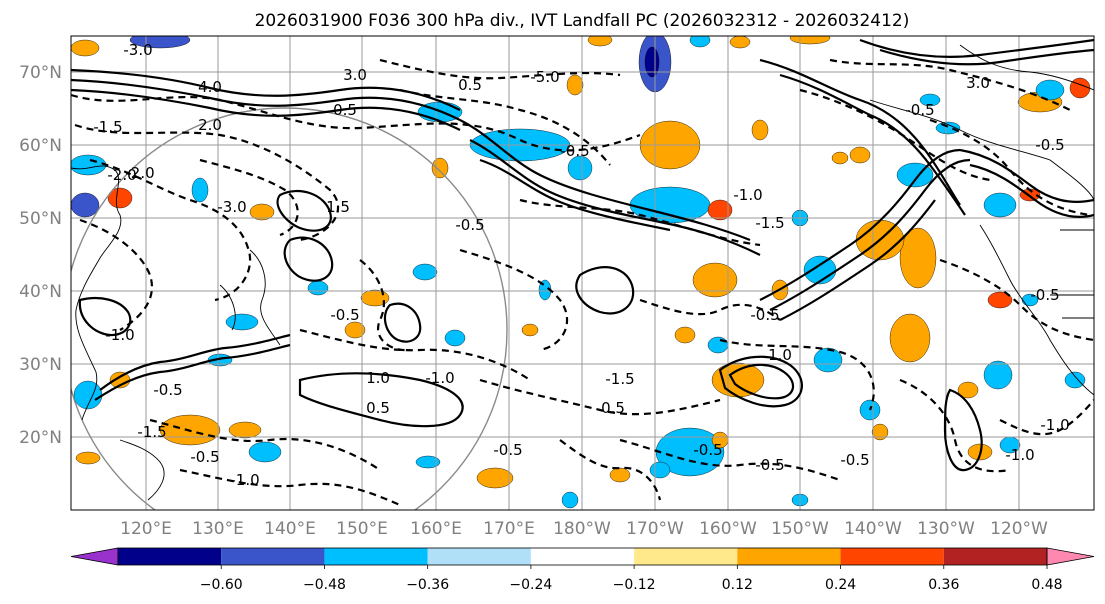 Image resolution: width=1105 pixels, height=604 pixels. Describe the element at coordinates (800, 529) in the screenshot. I see `longitude-label: 150°W` at that location.